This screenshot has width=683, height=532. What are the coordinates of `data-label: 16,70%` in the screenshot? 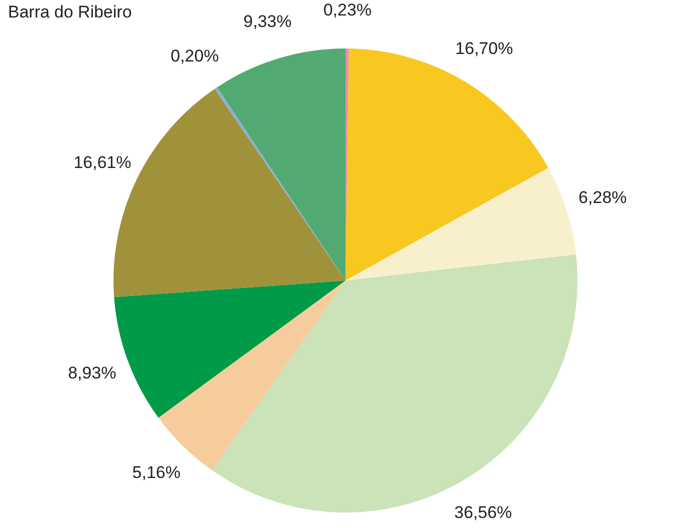 It's located at (484, 48).